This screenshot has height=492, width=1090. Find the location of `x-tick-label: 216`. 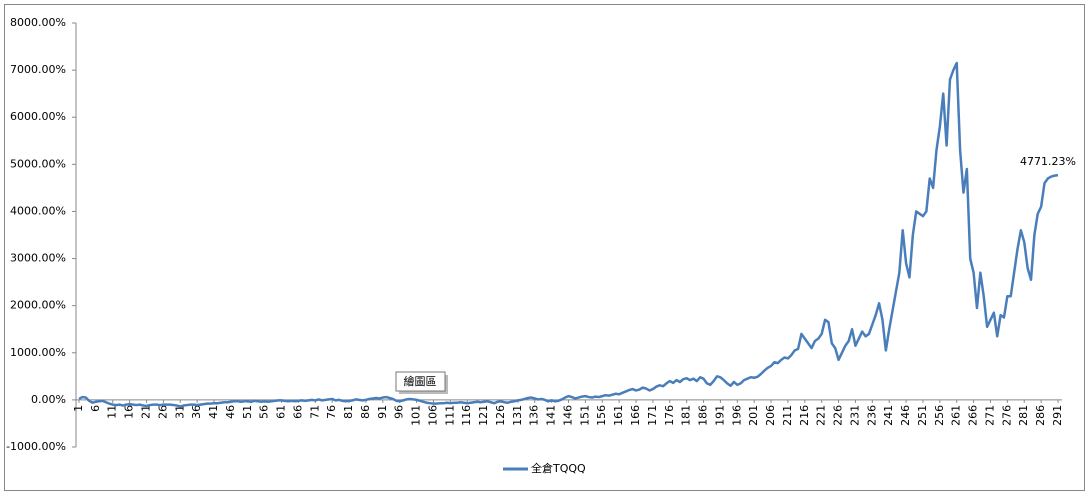

x-tick-label: 216 is located at coordinates (804, 415).